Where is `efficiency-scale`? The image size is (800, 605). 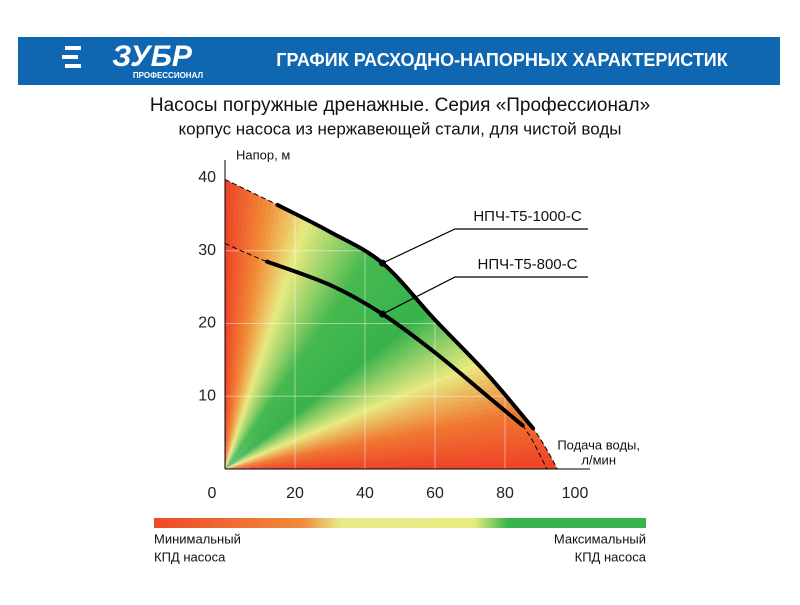
efficiency-scale is located at coordinates (400, 523).